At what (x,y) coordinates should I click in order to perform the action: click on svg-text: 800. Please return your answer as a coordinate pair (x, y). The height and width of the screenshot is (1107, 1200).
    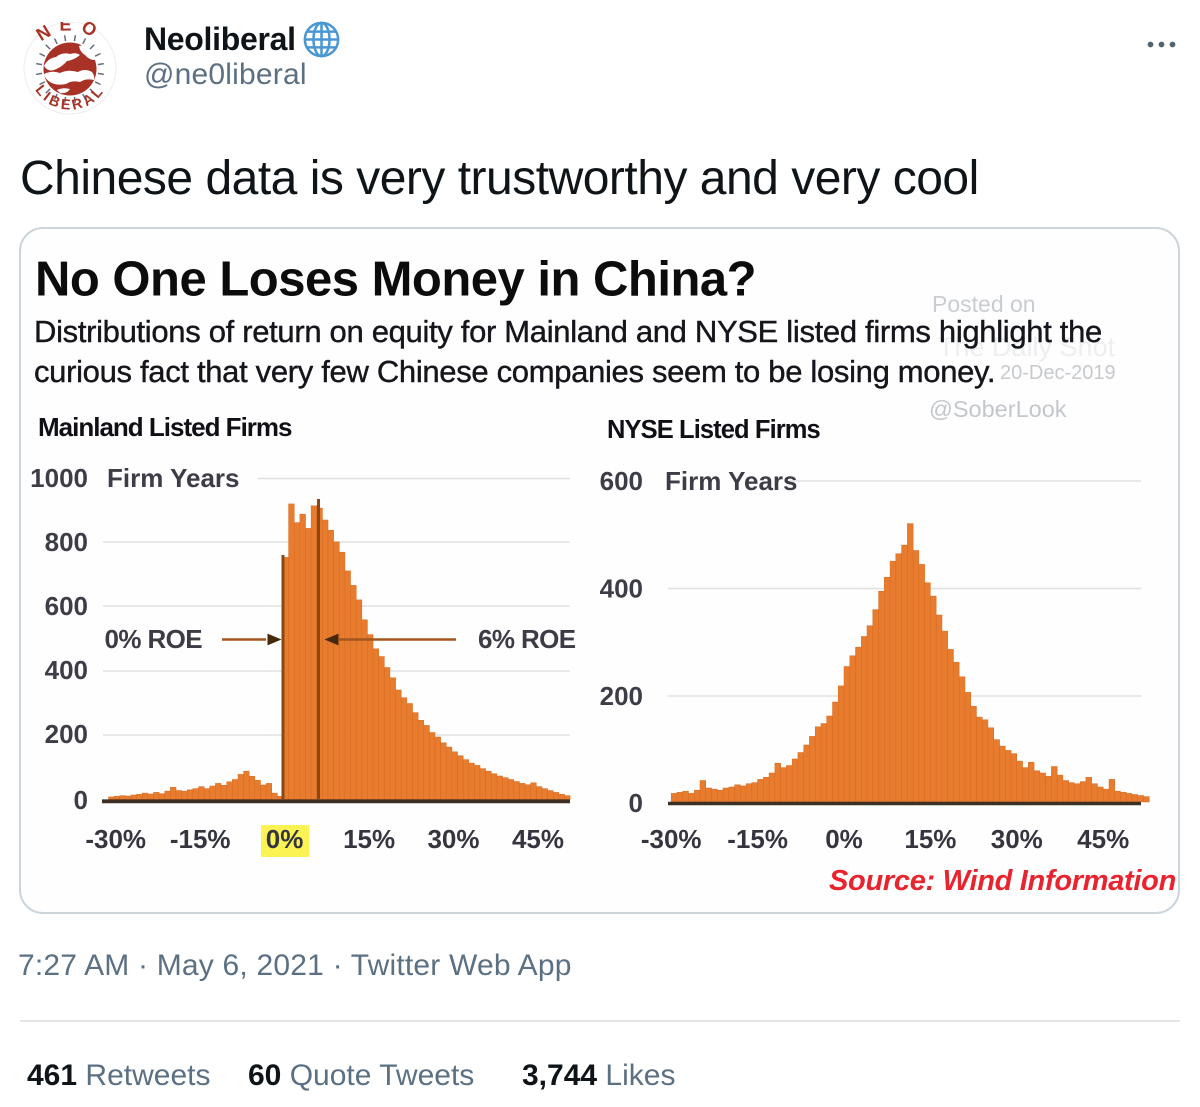
    Looking at the image, I should click on (66, 542).